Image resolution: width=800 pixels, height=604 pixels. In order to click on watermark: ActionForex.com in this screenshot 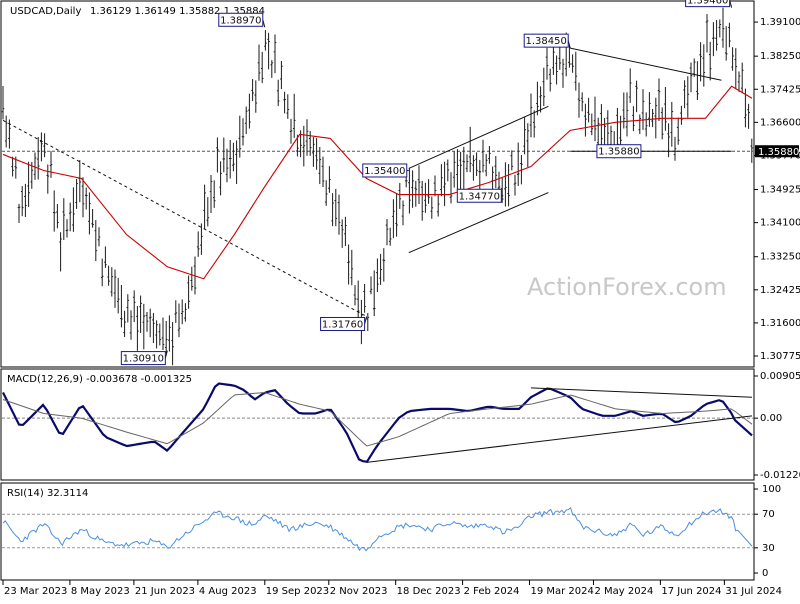, I will do `click(627, 287)`.